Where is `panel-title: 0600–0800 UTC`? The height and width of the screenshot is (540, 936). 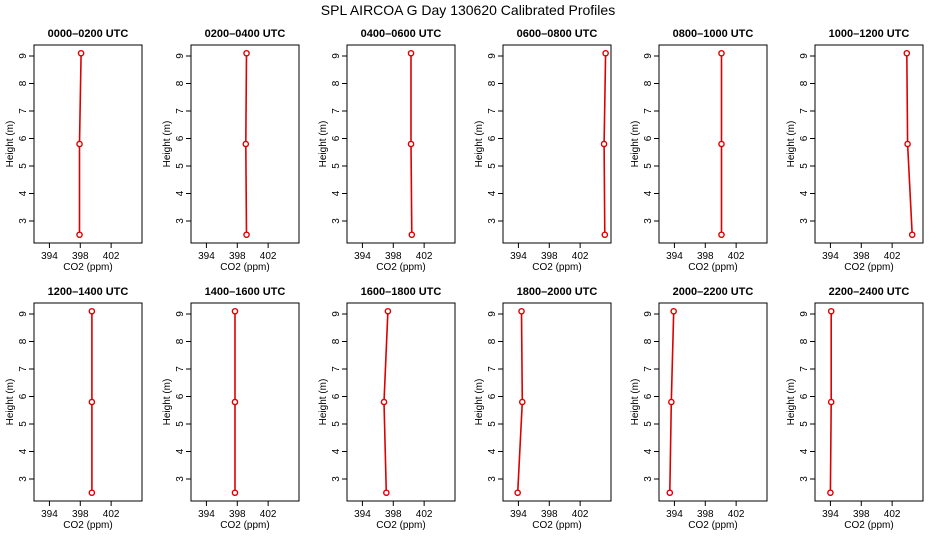
panel-title: 0600–0800 UTC is located at coordinates (557, 34).